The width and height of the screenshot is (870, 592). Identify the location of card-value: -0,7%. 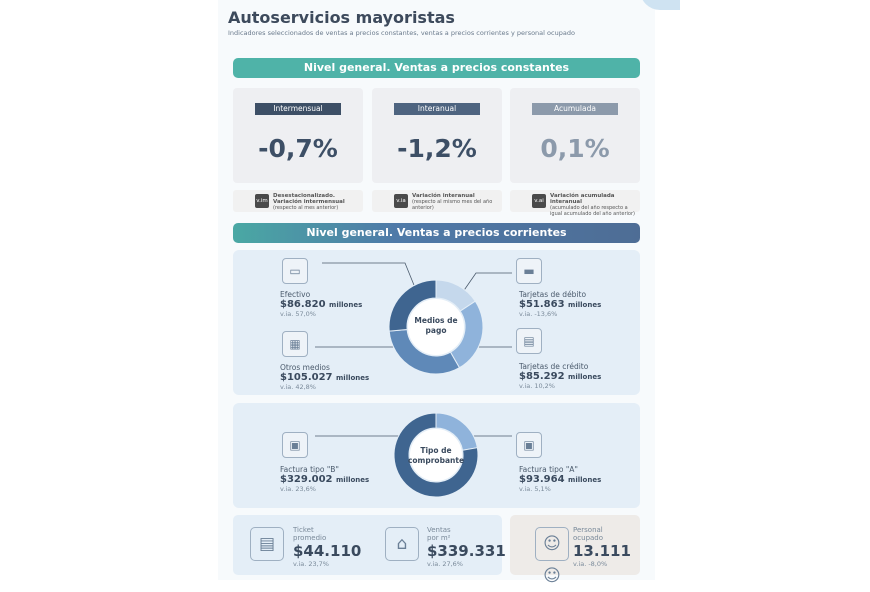
(298, 148).